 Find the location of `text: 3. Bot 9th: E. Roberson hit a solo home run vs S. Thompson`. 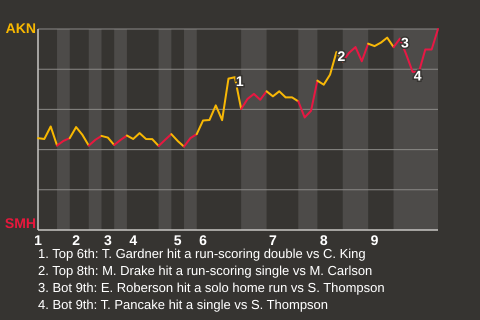

text: 3. Bot 9th: E. Roberson hit a solo home run vs S. Thompson is located at coordinates (211, 287).